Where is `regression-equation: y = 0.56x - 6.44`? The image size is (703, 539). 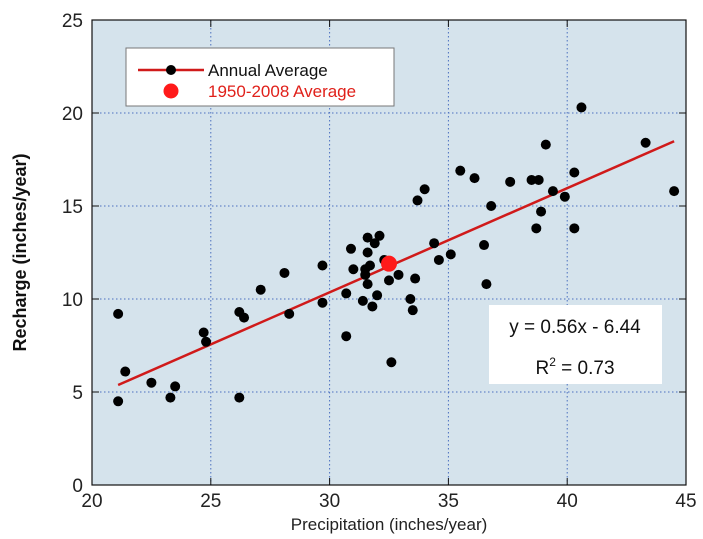
regression-equation: y = 0.56x - 6.44 is located at coordinates (575, 327).